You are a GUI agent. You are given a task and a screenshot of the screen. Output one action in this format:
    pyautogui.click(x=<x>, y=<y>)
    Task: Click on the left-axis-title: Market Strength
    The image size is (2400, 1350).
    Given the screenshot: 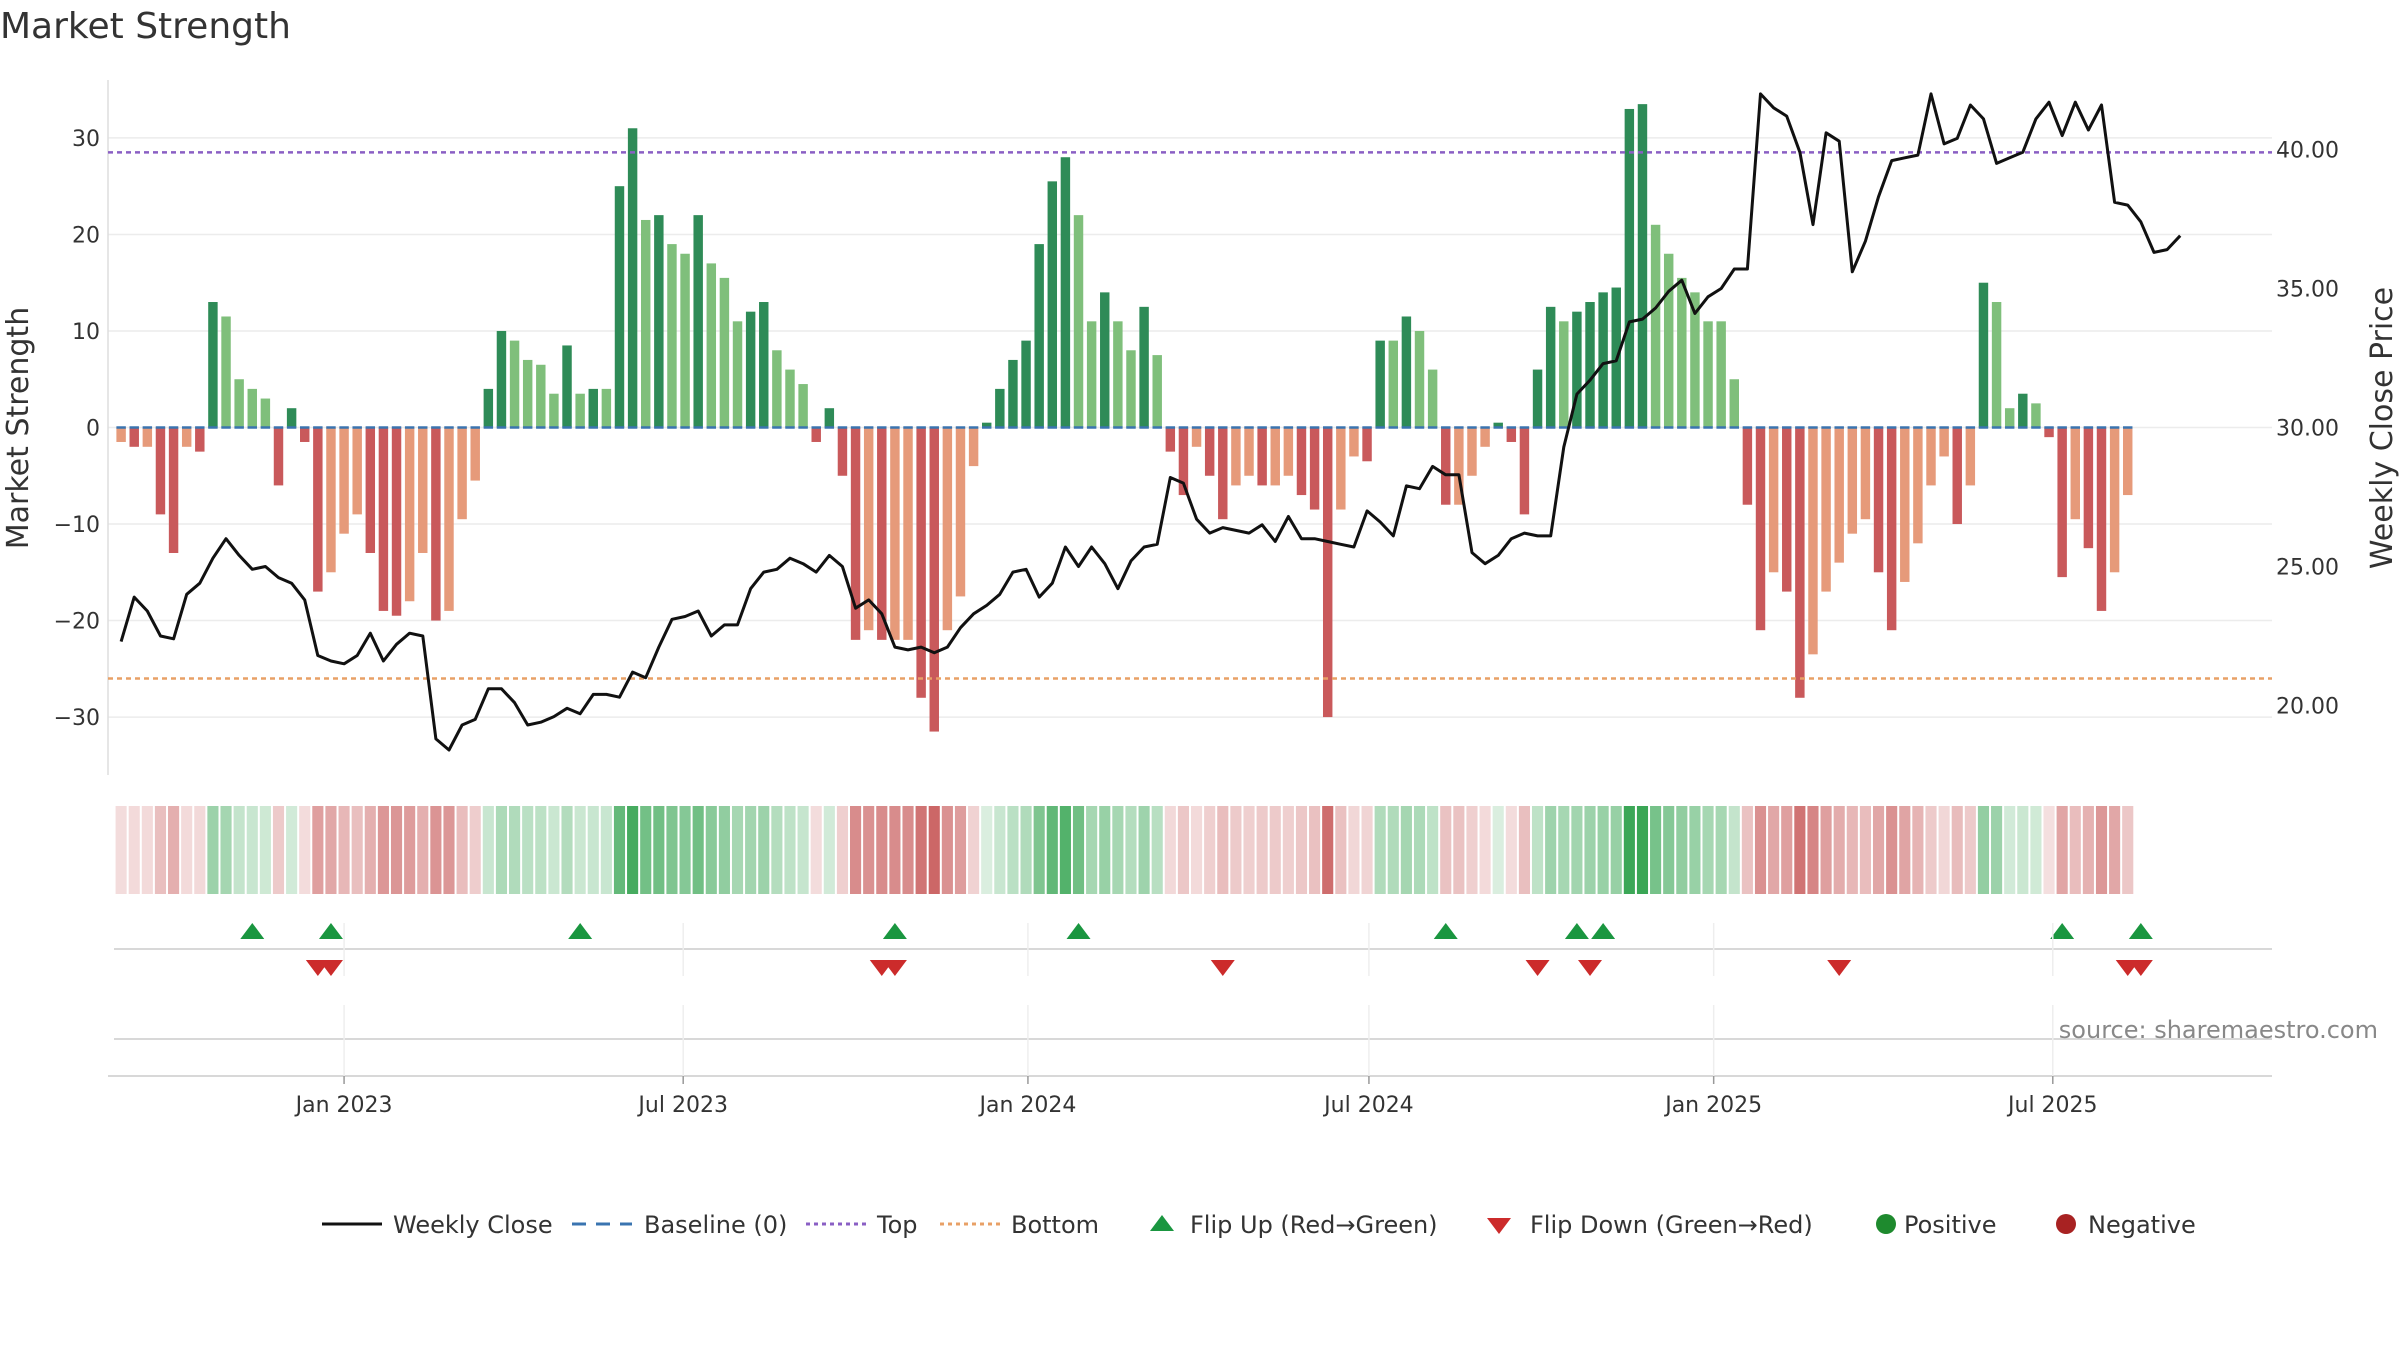 What is the action you would take?
    pyautogui.click(x=18, y=428)
    